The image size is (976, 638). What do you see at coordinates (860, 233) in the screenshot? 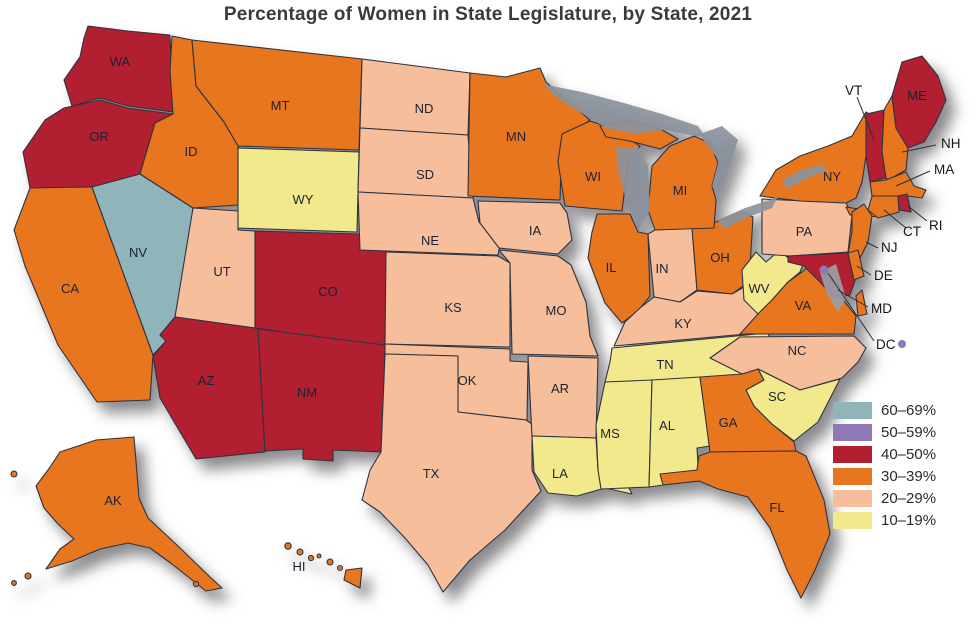
I see `state-nj` at bounding box center [860, 233].